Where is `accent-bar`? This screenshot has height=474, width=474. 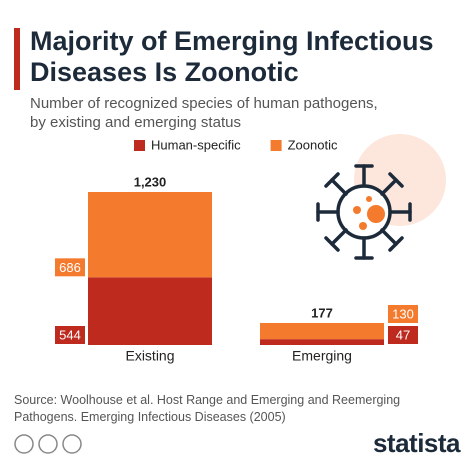
accent-bar is located at coordinates (17, 59).